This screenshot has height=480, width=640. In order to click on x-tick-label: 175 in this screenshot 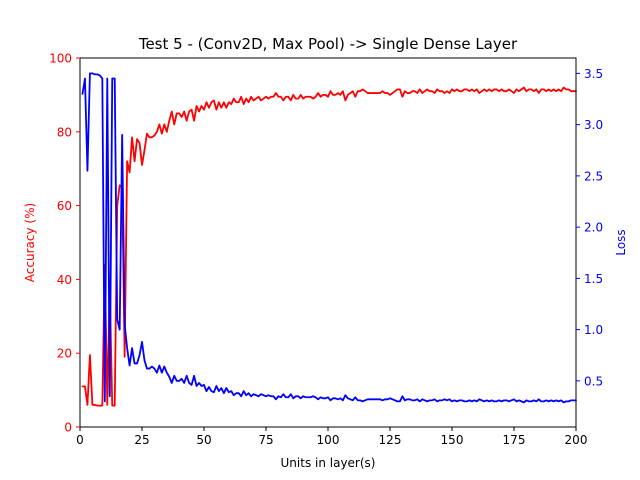, I will do `click(514, 440)`.